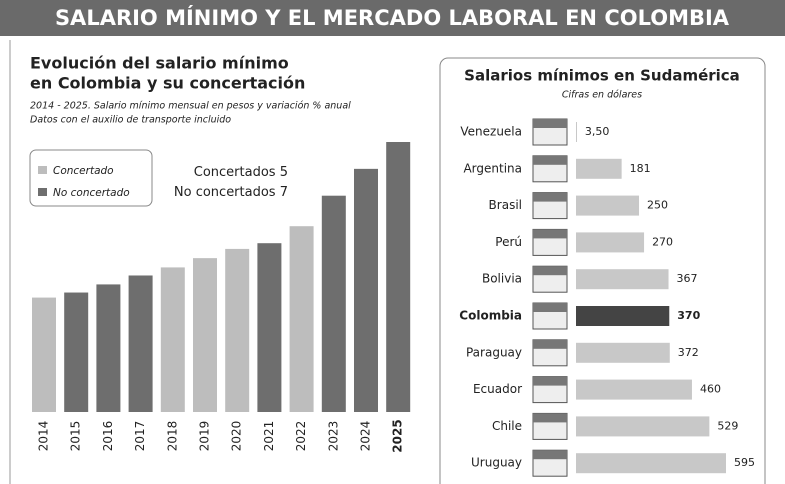 The width and height of the screenshot is (785, 484). I want to click on count-label: Concertados, so click(235, 172).